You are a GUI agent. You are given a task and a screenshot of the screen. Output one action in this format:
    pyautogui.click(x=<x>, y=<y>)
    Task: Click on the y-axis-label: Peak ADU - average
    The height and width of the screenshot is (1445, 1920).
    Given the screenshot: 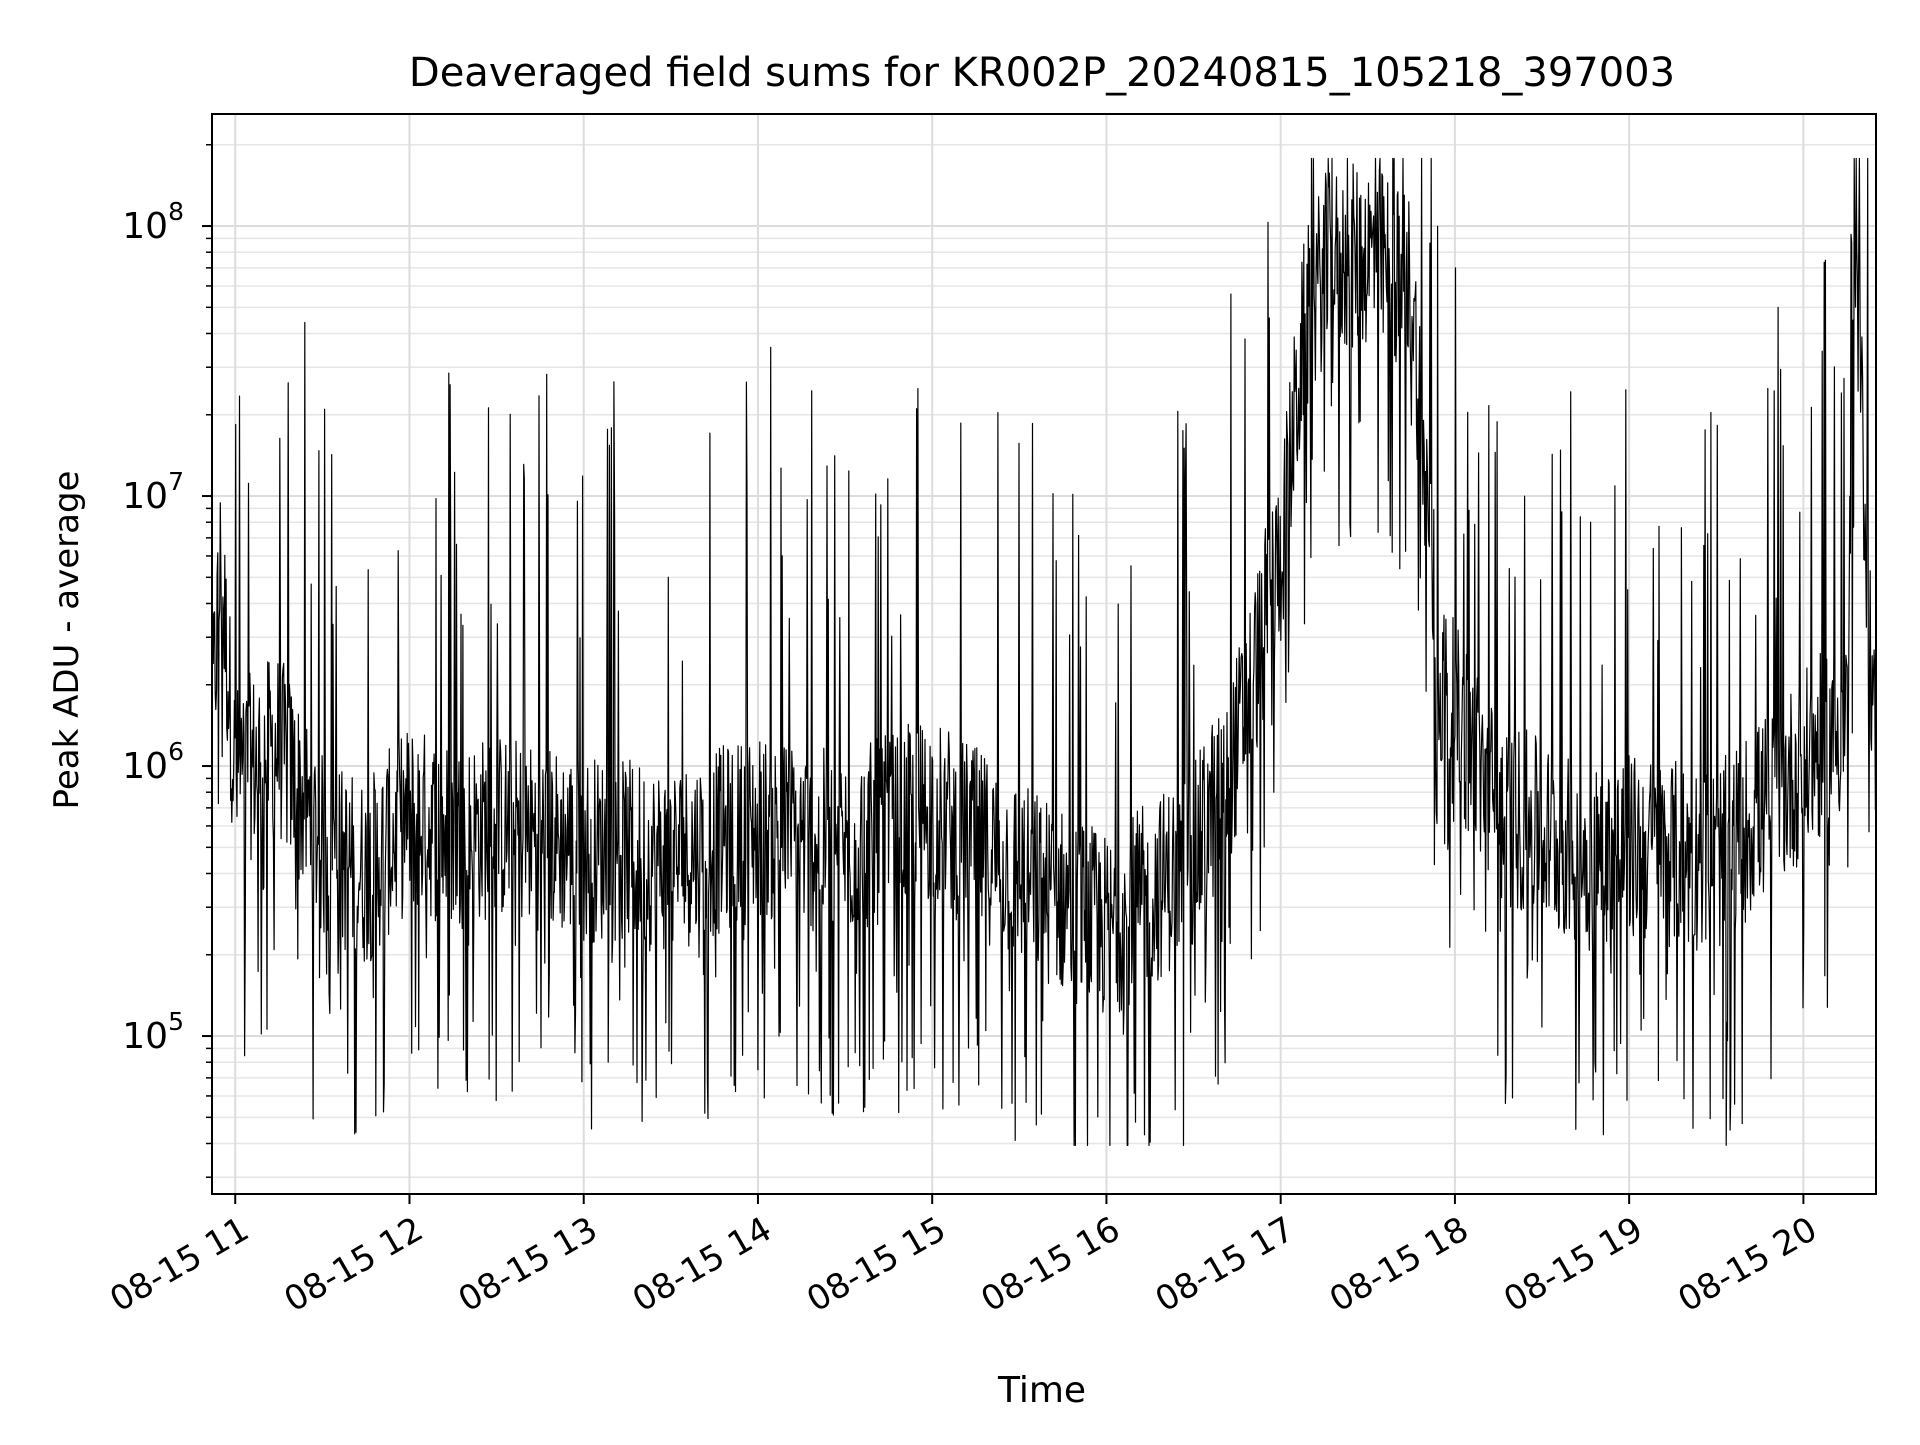 What is the action you would take?
    pyautogui.click(x=67, y=640)
    